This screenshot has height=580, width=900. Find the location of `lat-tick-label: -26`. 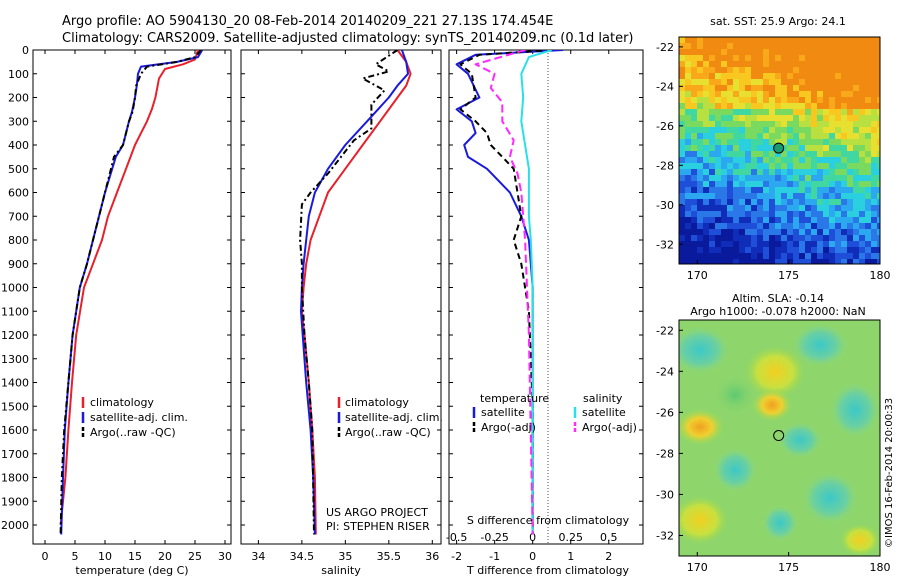

lat-tick-label: -26 is located at coordinates (665, 412).